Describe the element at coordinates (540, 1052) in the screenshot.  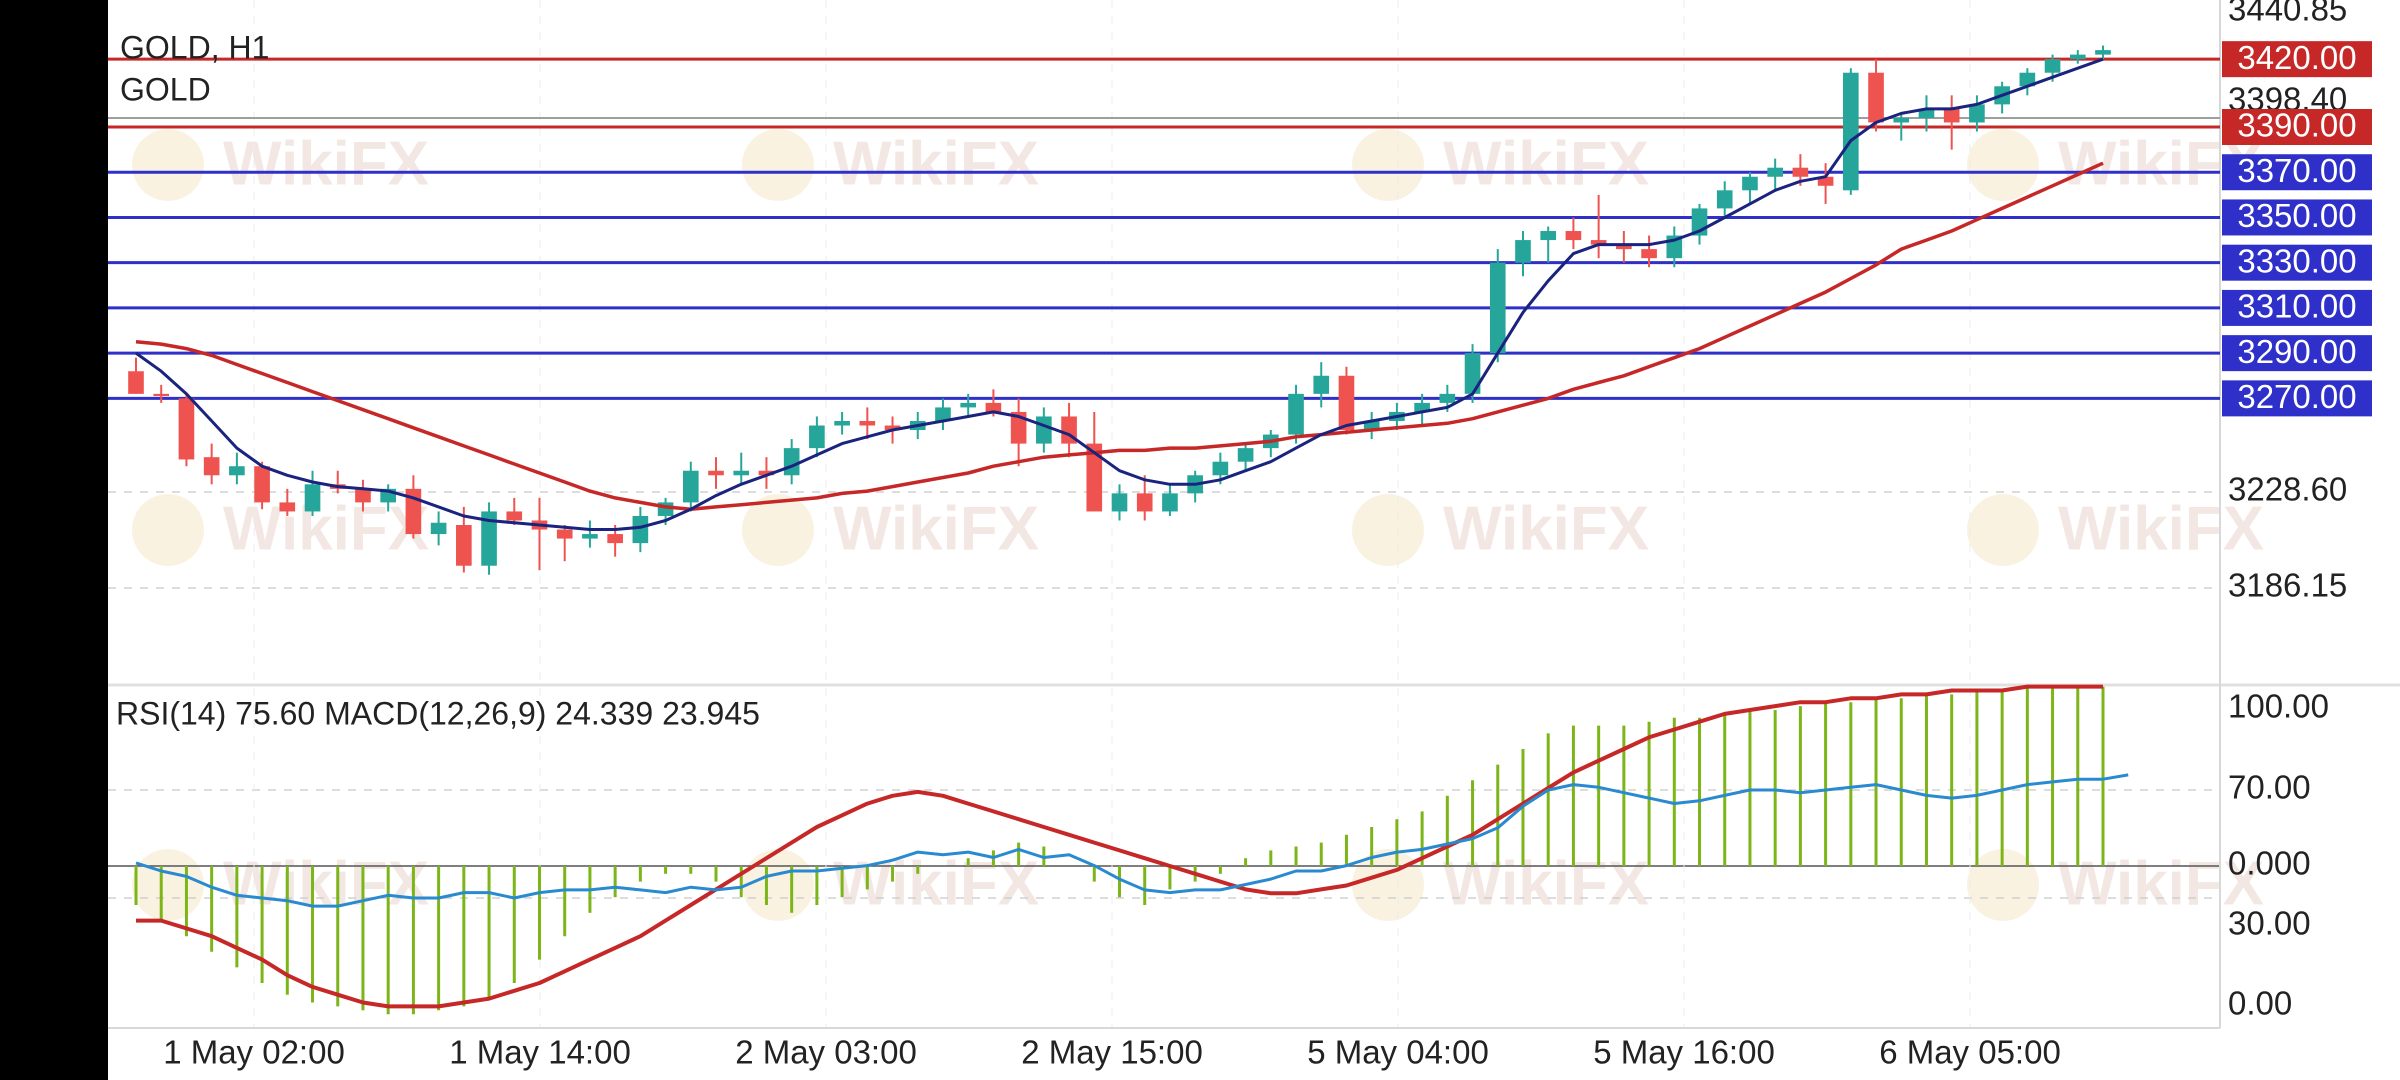
I see `time-axis-label: 1 May 14:00` at that location.